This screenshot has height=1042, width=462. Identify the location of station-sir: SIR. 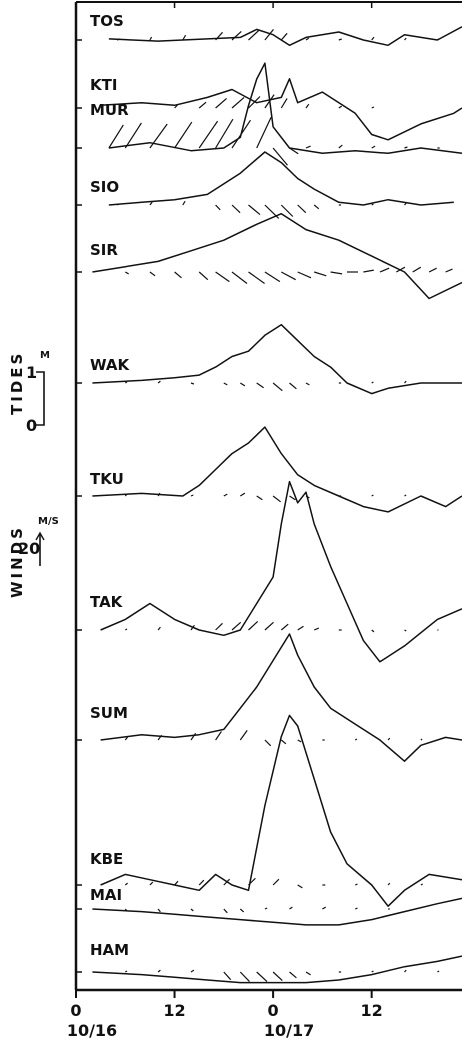
(269, 256).